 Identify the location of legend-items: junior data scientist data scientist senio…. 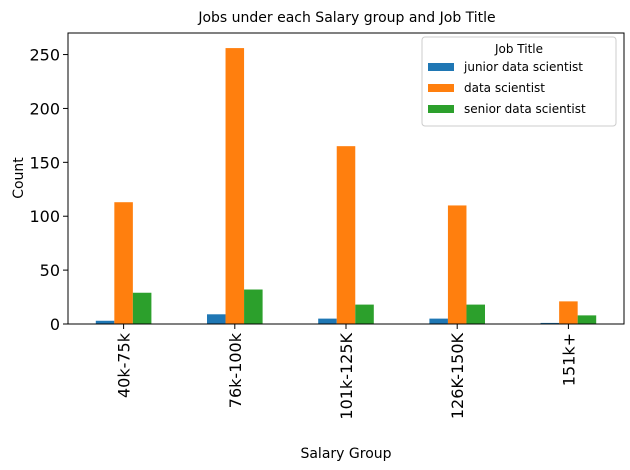
(507, 88).